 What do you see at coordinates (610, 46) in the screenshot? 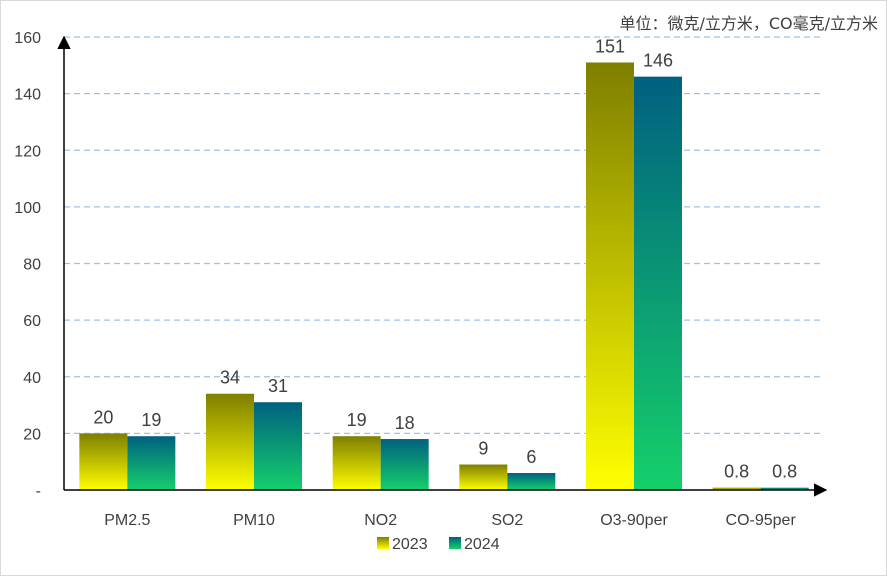
I see `data-label: 151` at bounding box center [610, 46].